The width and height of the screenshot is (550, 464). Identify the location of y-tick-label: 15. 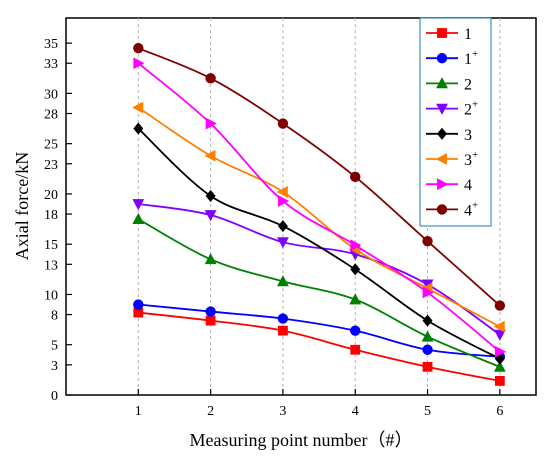
(51, 245).